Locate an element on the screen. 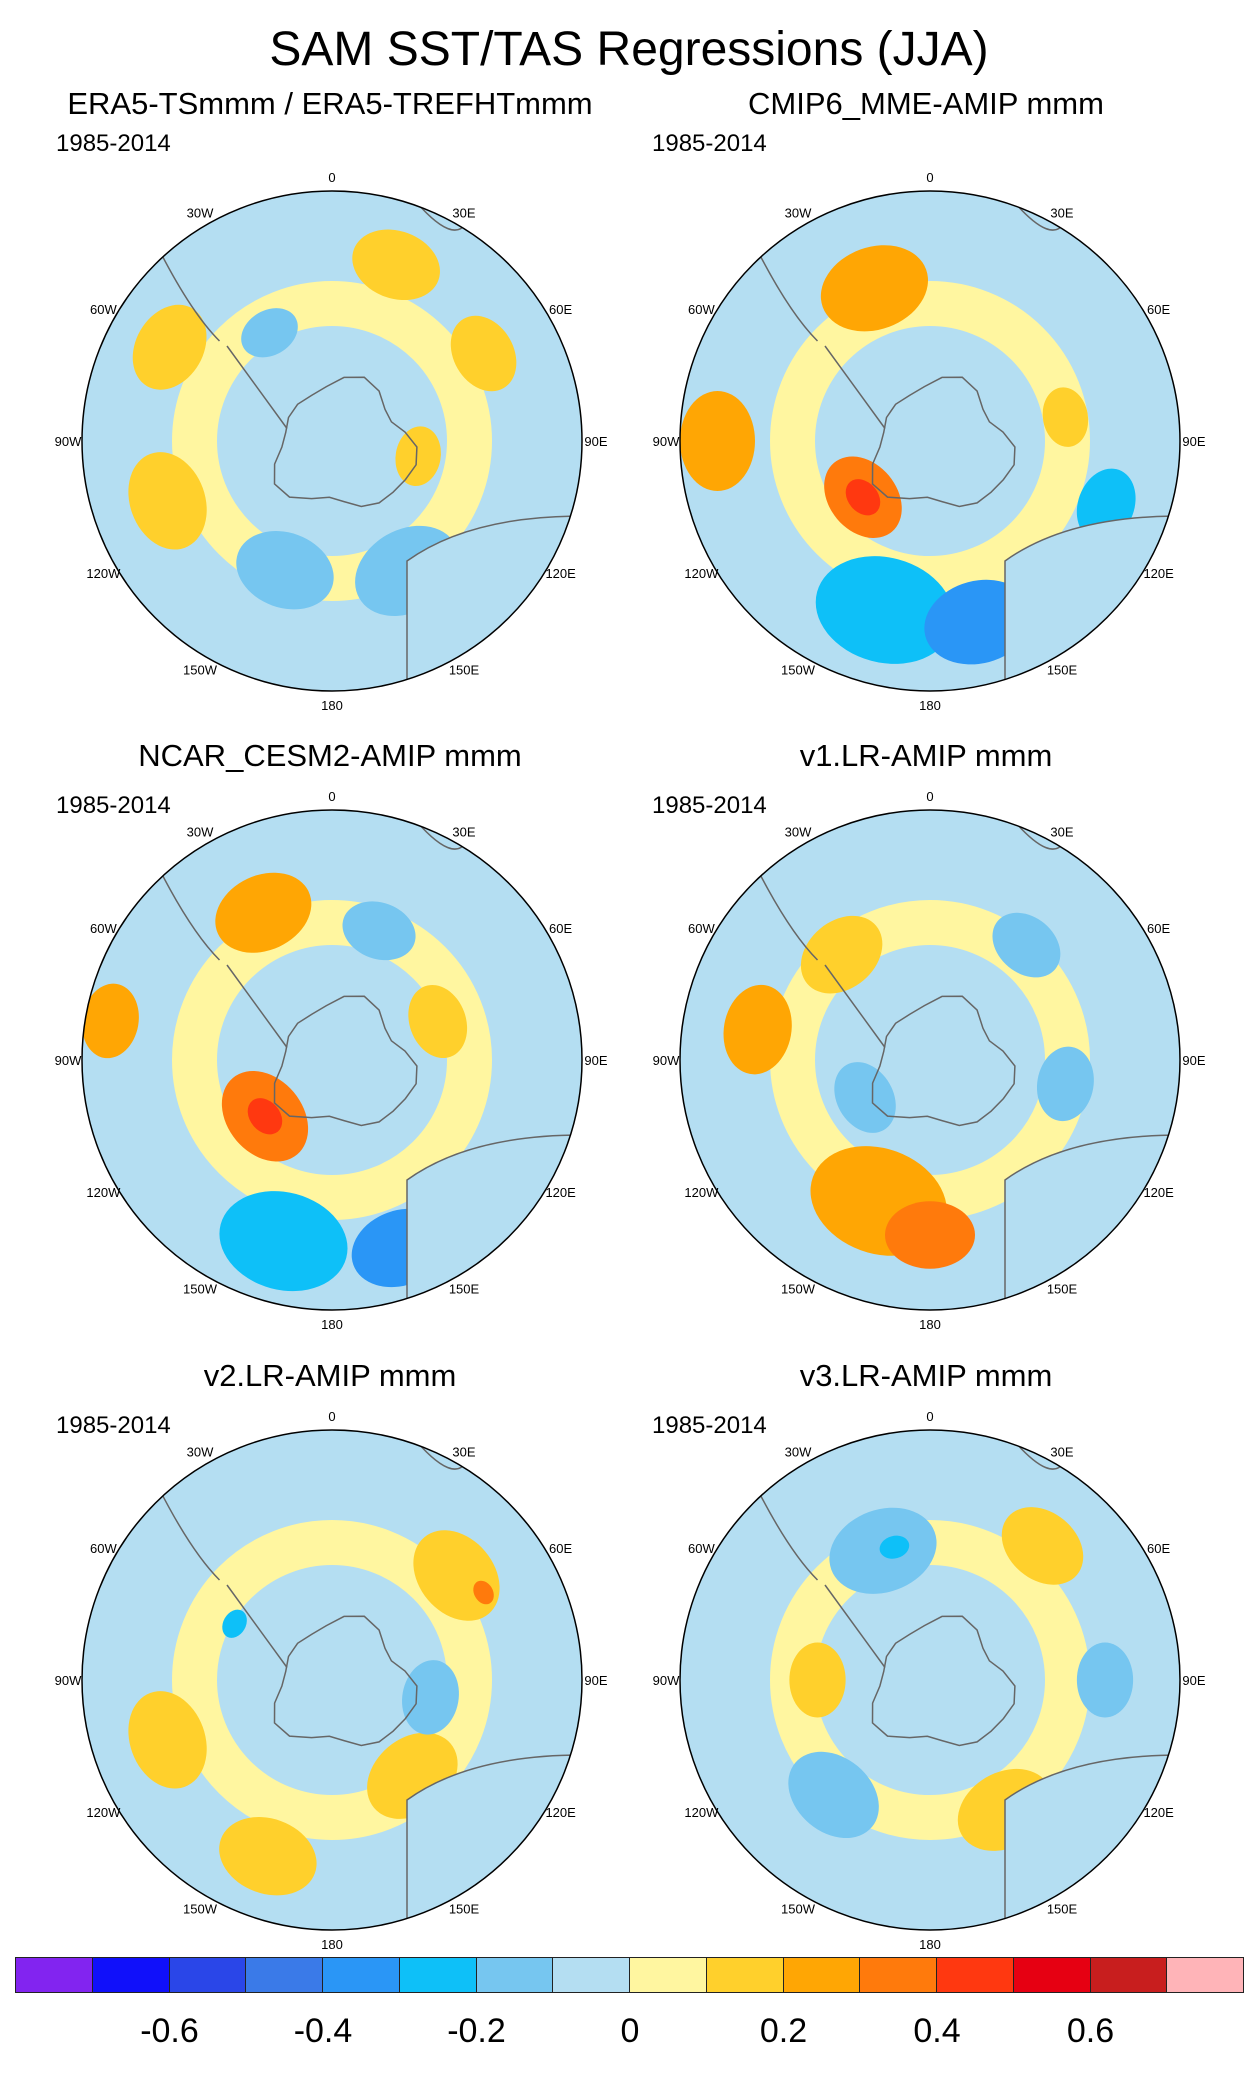  colorbar-tick-label: 0.2 is located at coordinates (783, 2031).